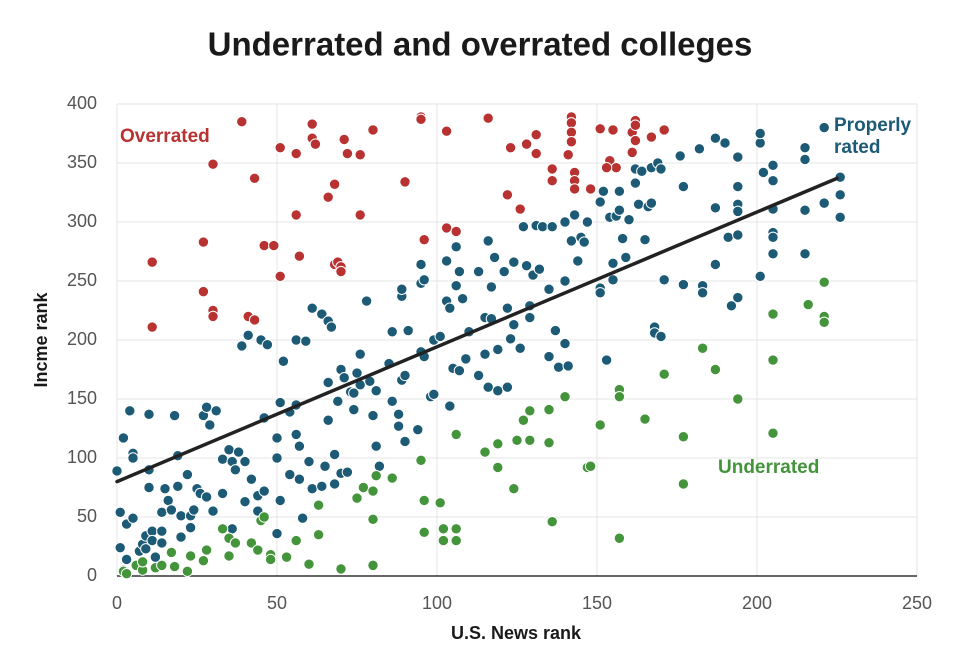  Describe the element at coordinates (82, 339) in the screenshot. I see `y-tick-label: 200` at that location.